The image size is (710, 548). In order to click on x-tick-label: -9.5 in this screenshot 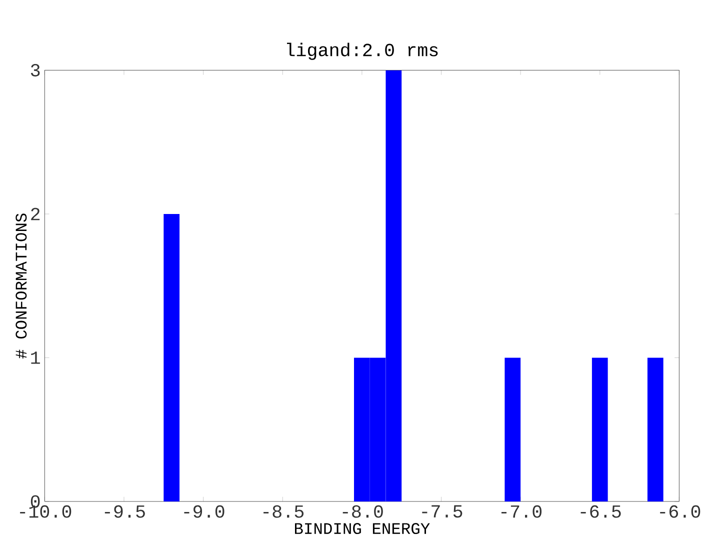, I will do `click(124, 511)`.